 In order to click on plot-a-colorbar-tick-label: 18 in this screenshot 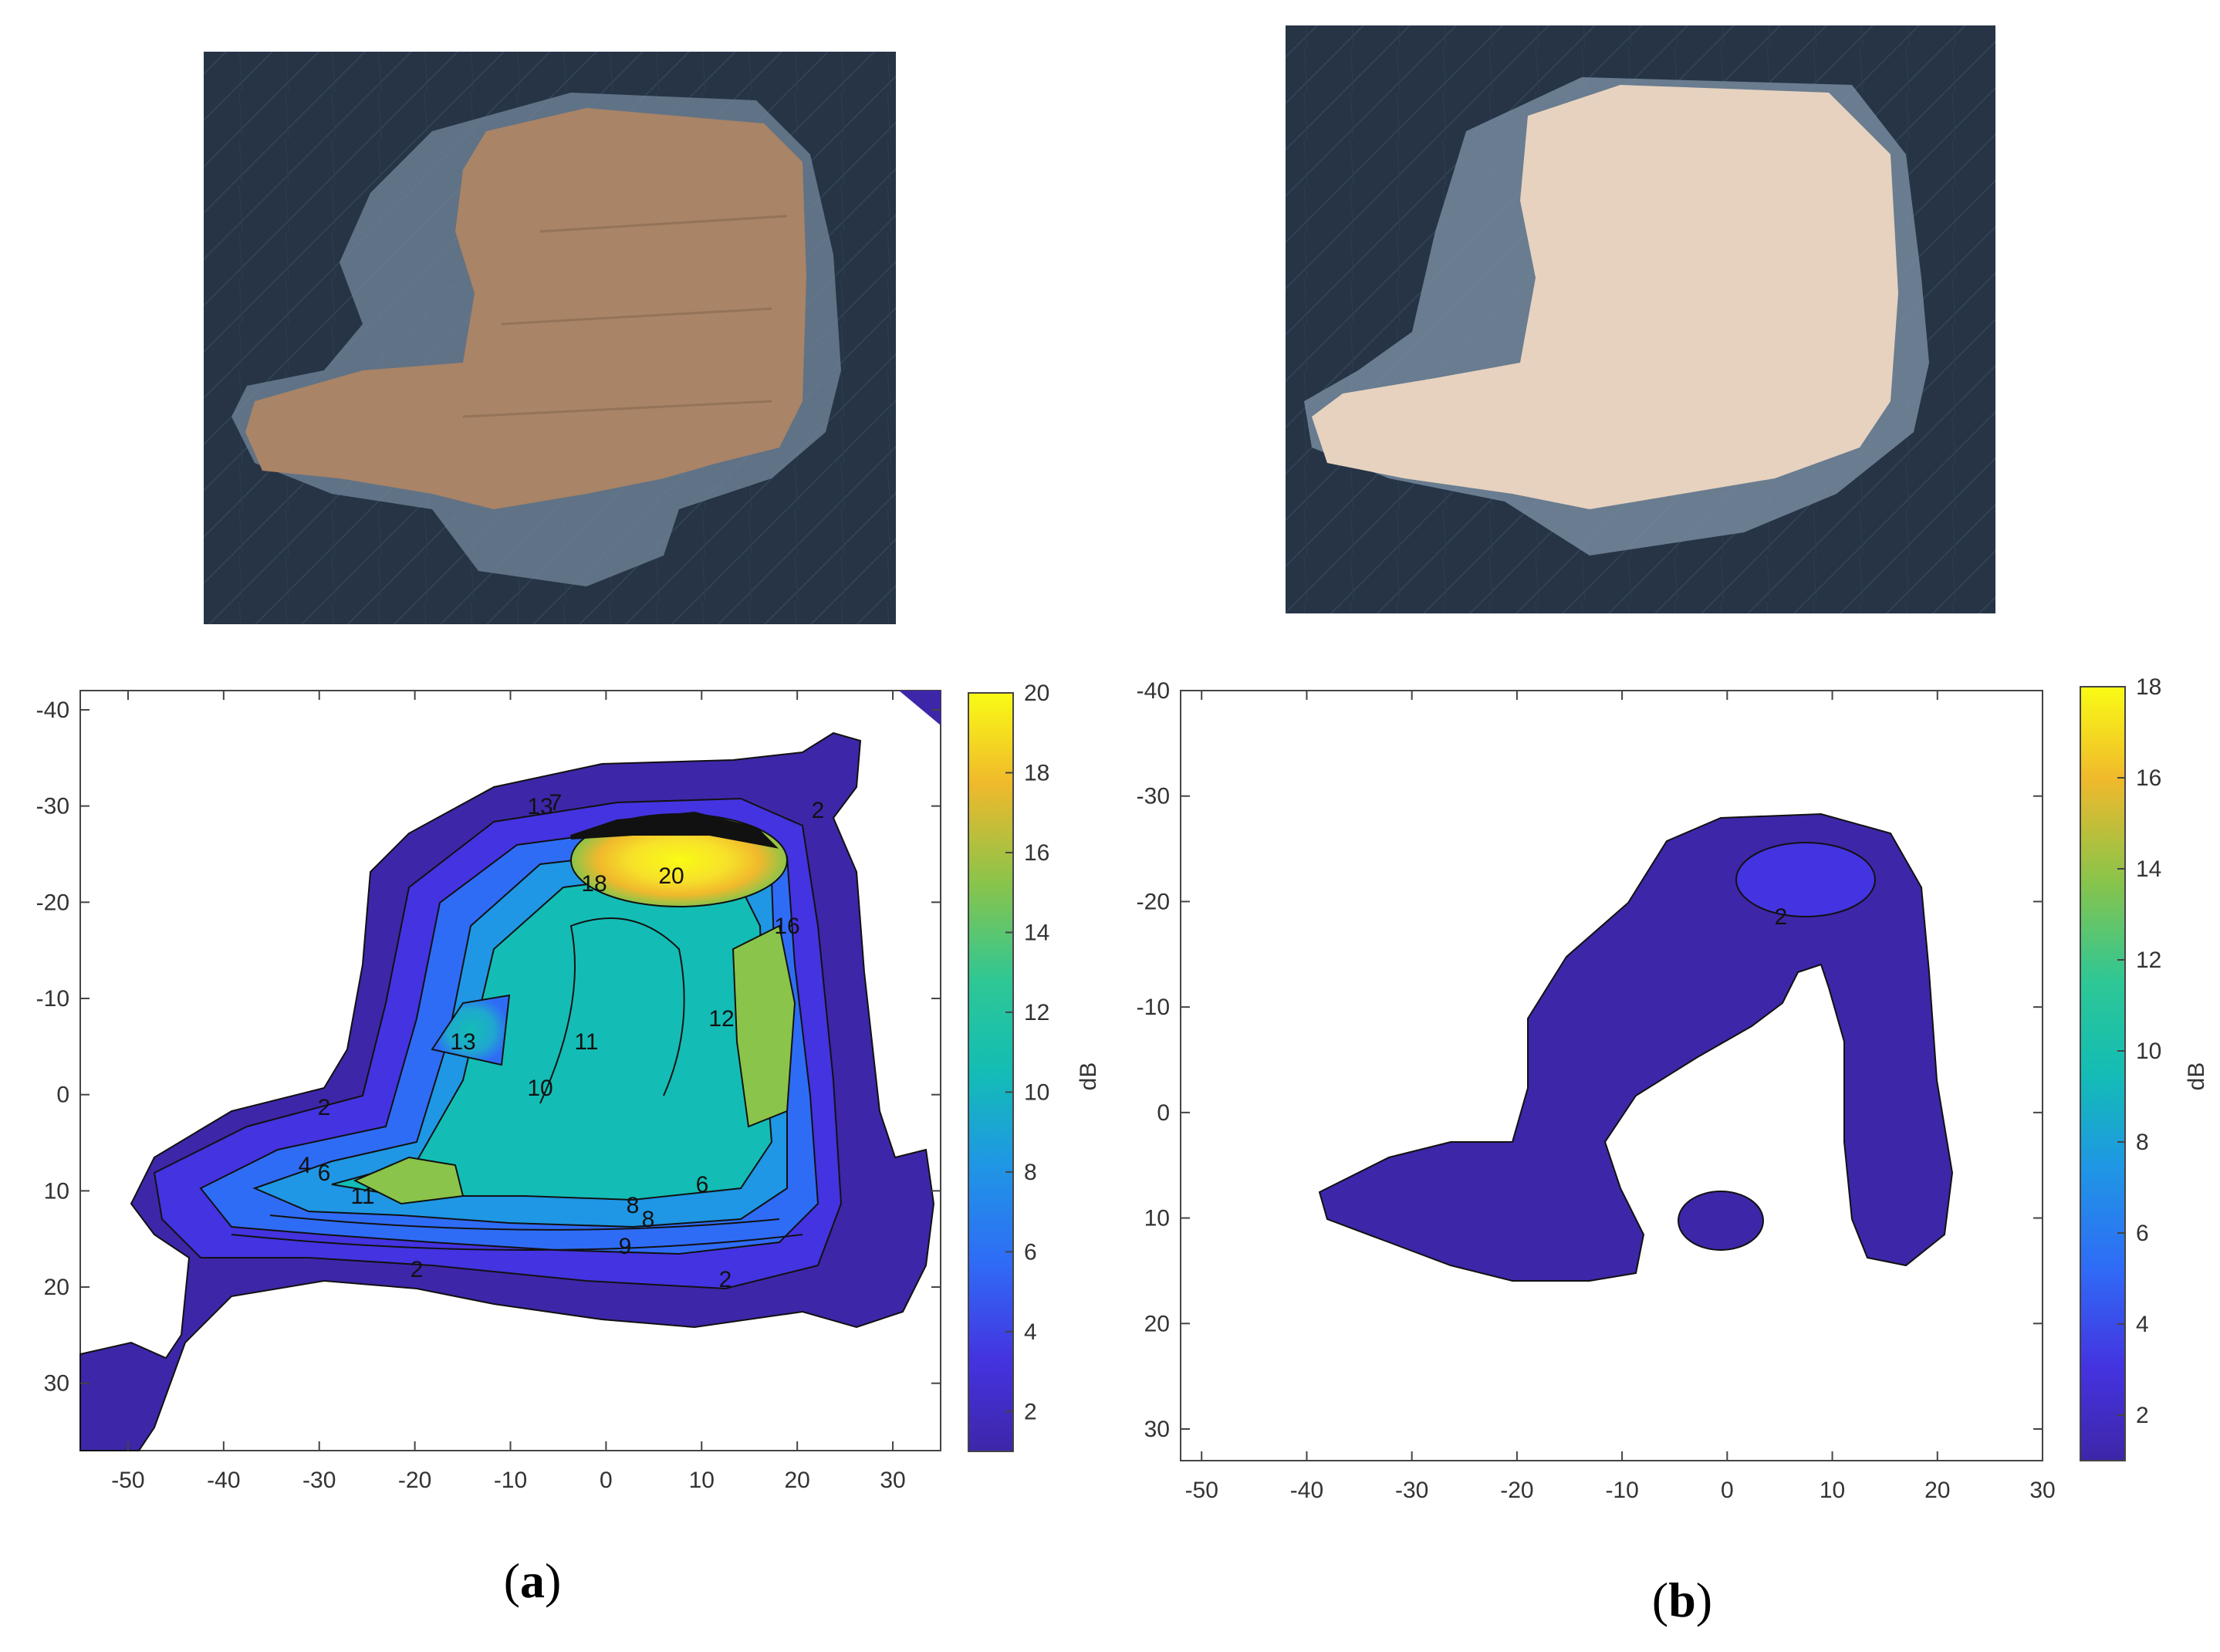, I will do `click(1036, 772)`.